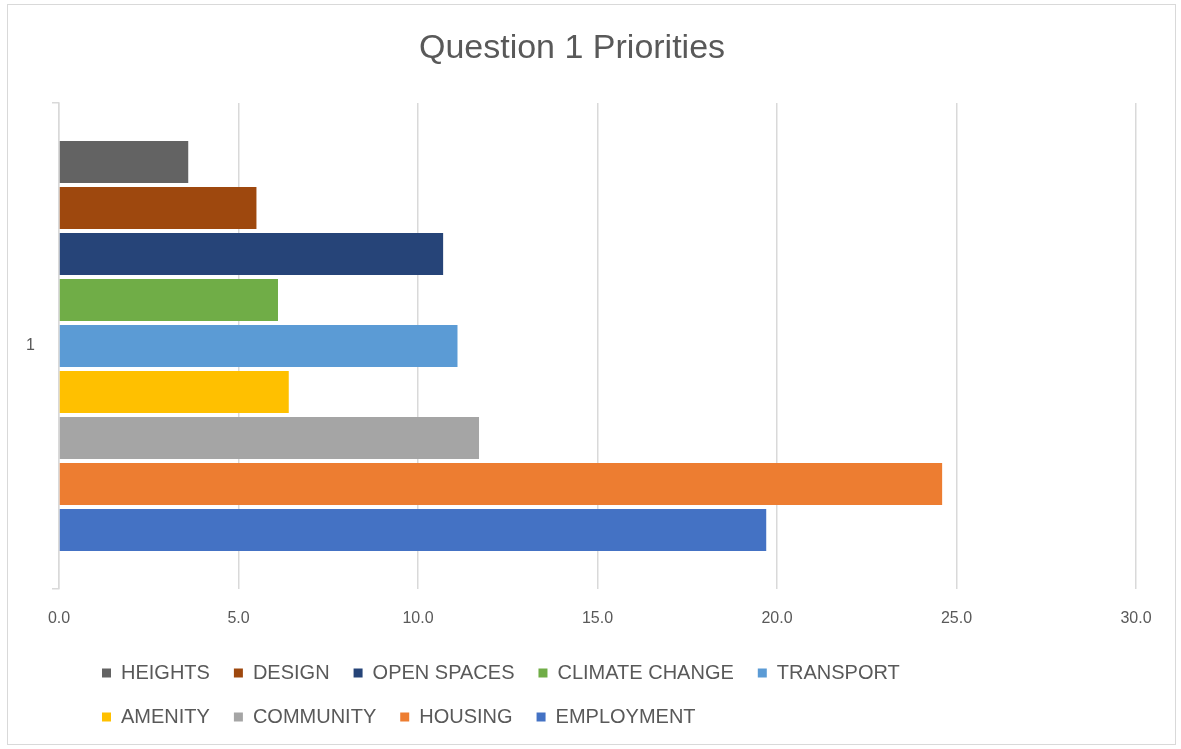  I want to click on chart-title: Question 1 Priorities, so click(572, 45).